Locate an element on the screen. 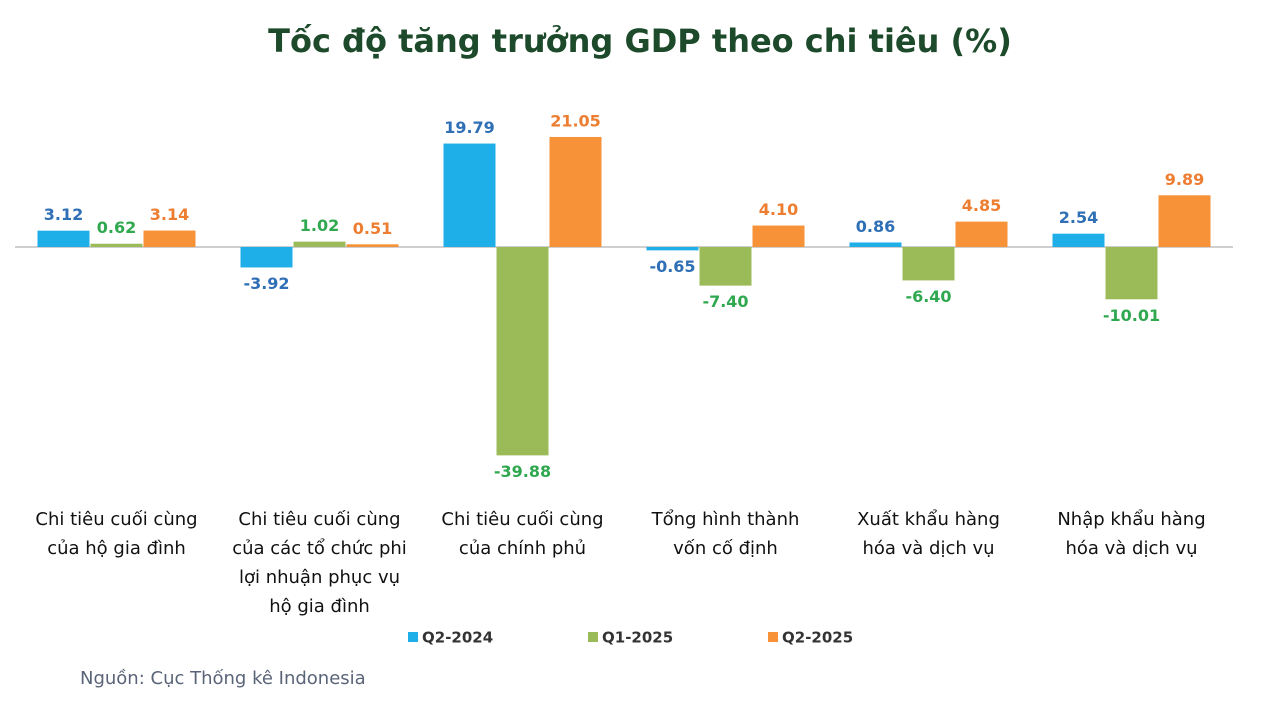 Image resolution: width=1280 pixels, height=720 pixels. x-tick-label: Xuất khẩu hàng hóa và dịch vụ is located at coordinates (928, 534).